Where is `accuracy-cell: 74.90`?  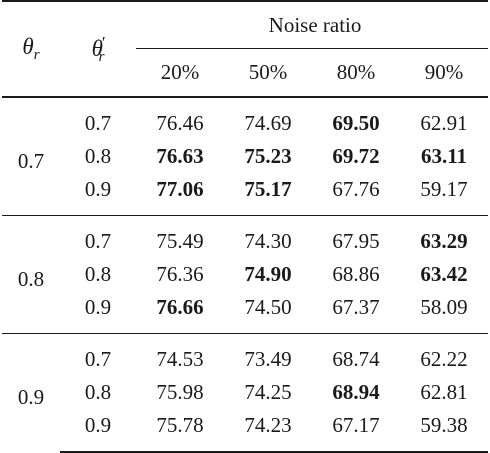 accuracy-cell: 74.90 is located at coordinates (268, 274).